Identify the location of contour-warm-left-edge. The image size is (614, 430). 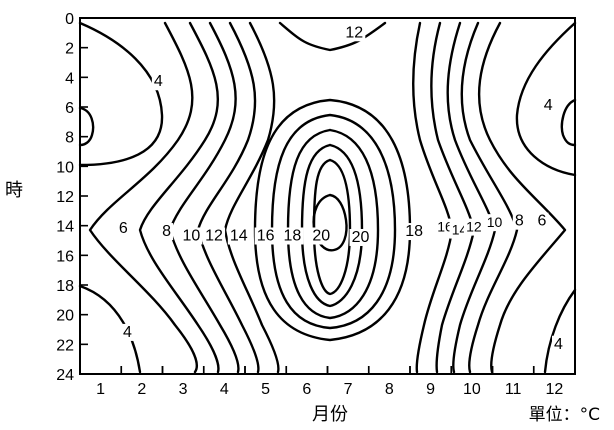
(86, 126).